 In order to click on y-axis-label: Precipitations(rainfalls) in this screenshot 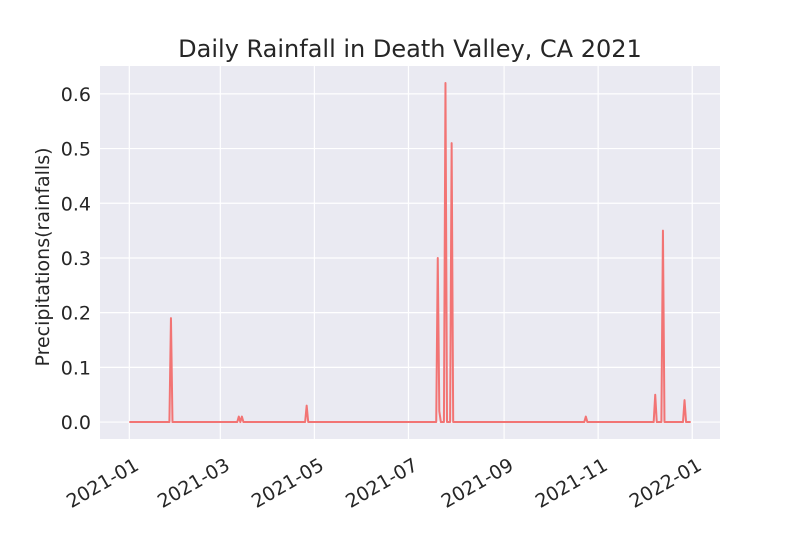, I will do `click(43, 256)`.